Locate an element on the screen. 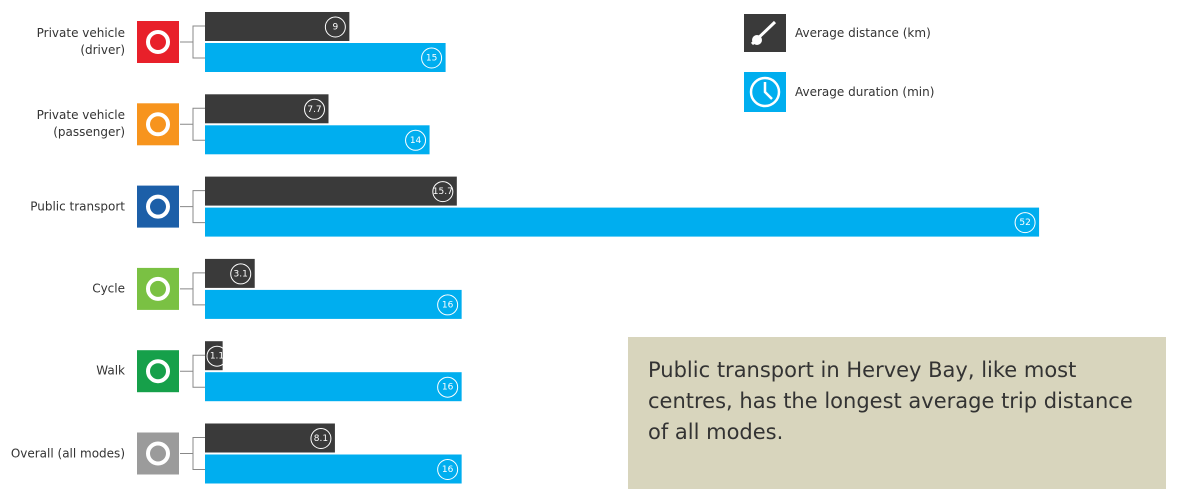 The width and height of the screenshot is (1181, 489). value-label: 52 is located at coordinates (1024, 223).